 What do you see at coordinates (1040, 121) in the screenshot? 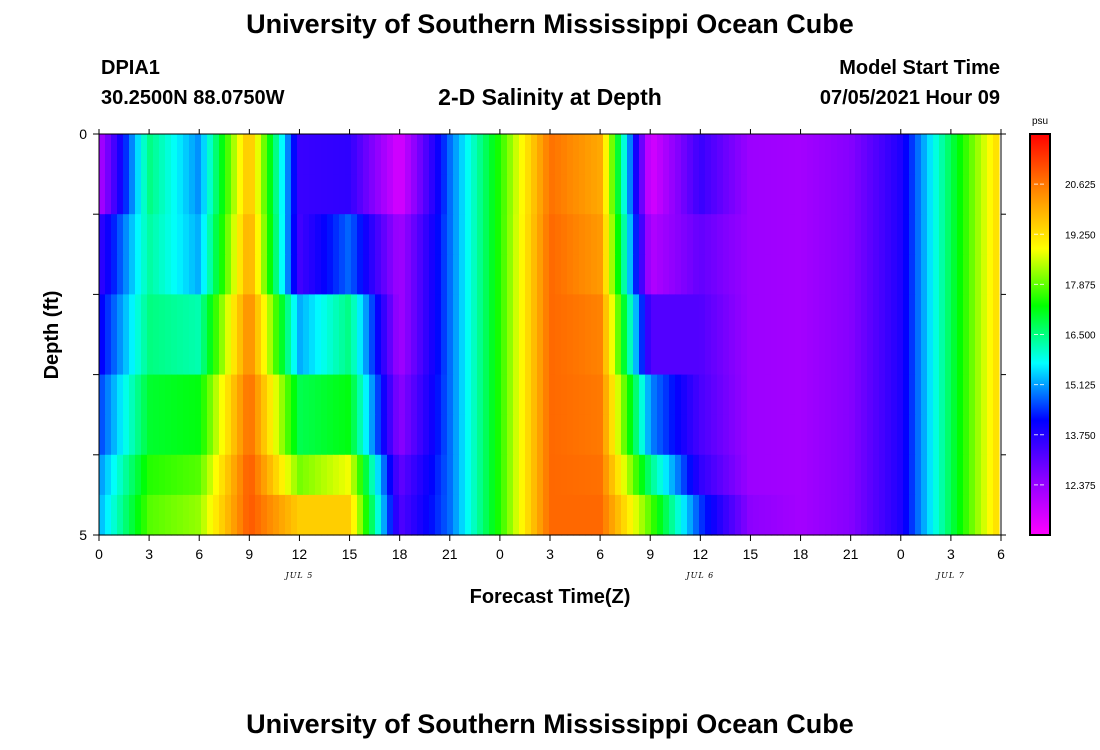
I see `colorbar-unit: psu` at bounding box center [1040, 121].